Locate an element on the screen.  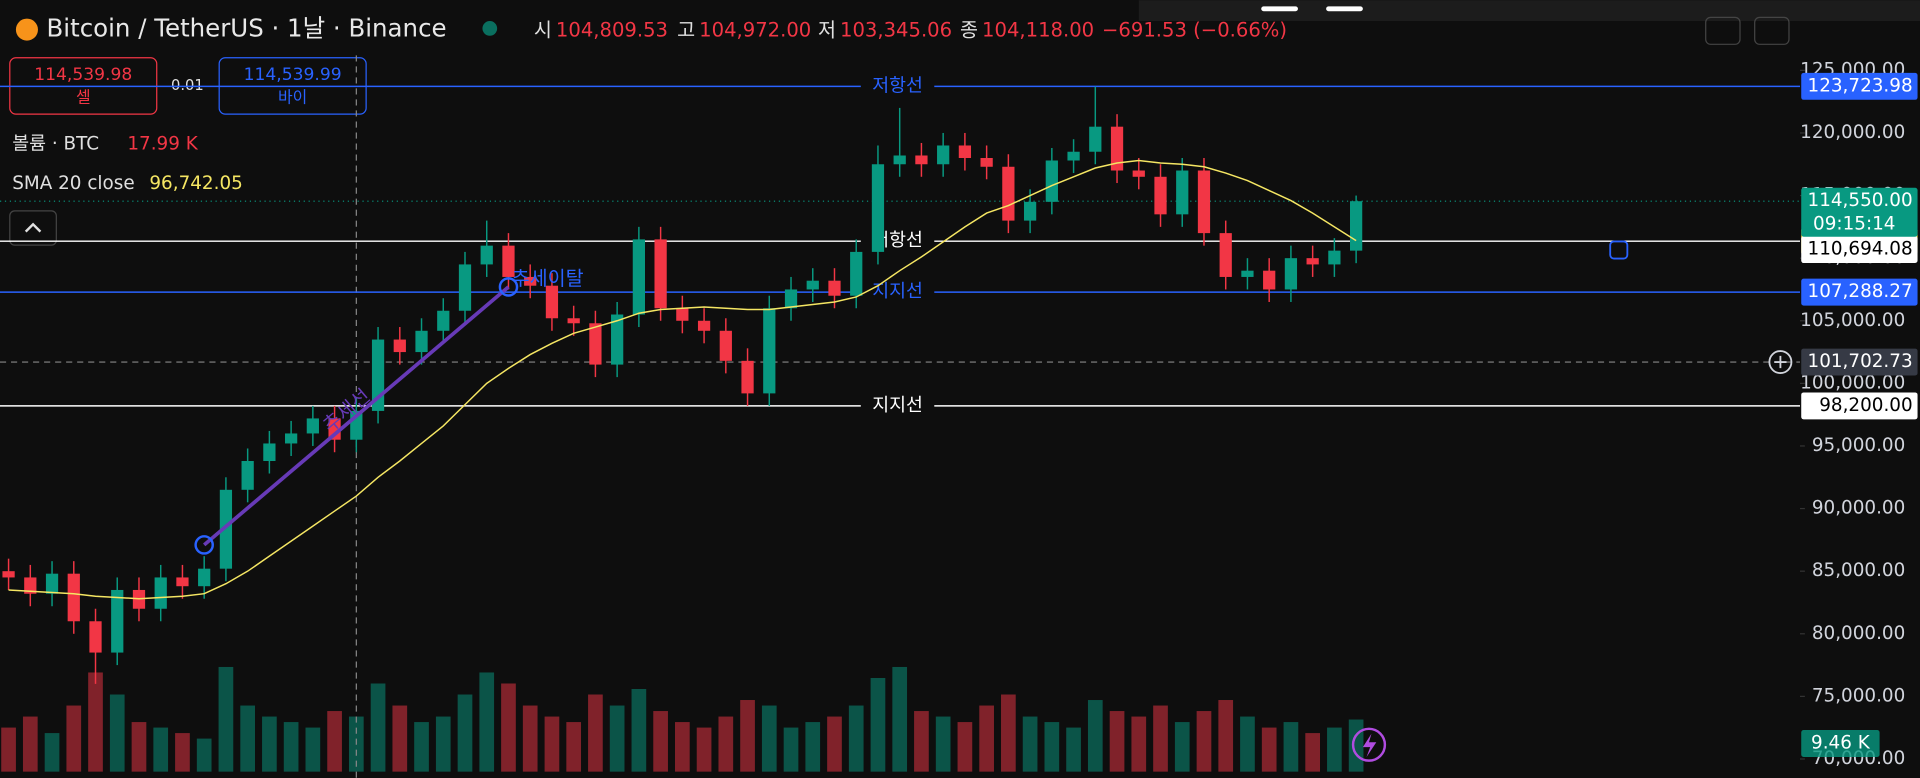
level-label-bg is located at coordinates (897, 406).